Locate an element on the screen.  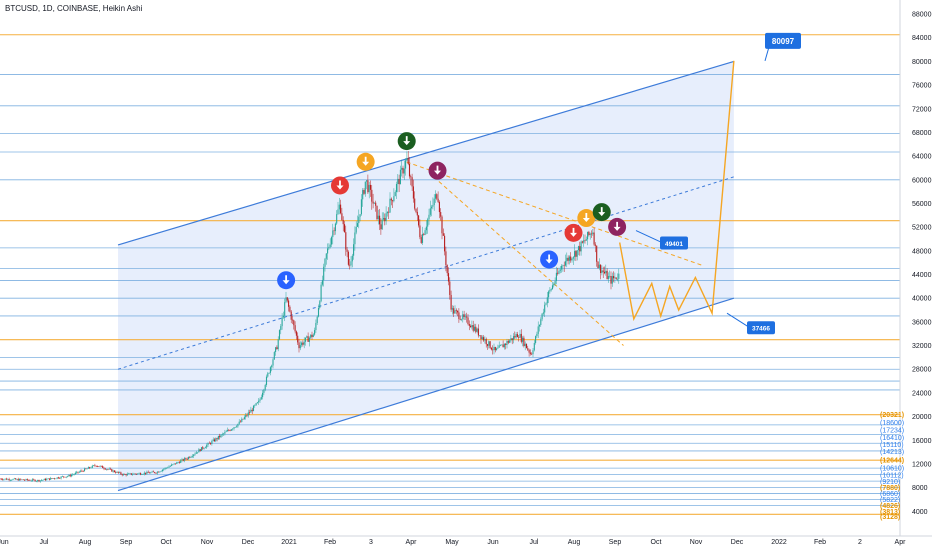
callout-box is located at coordinates (761, 328).